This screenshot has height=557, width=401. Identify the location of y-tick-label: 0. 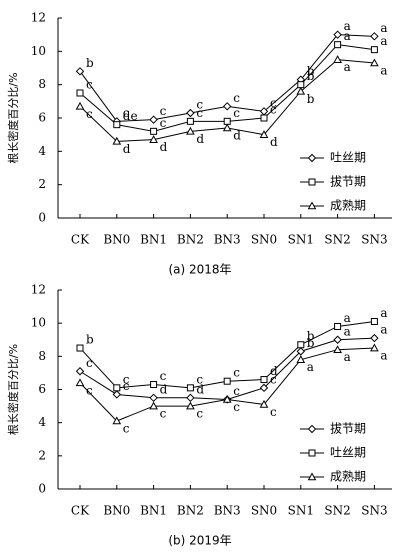
(42, 218).